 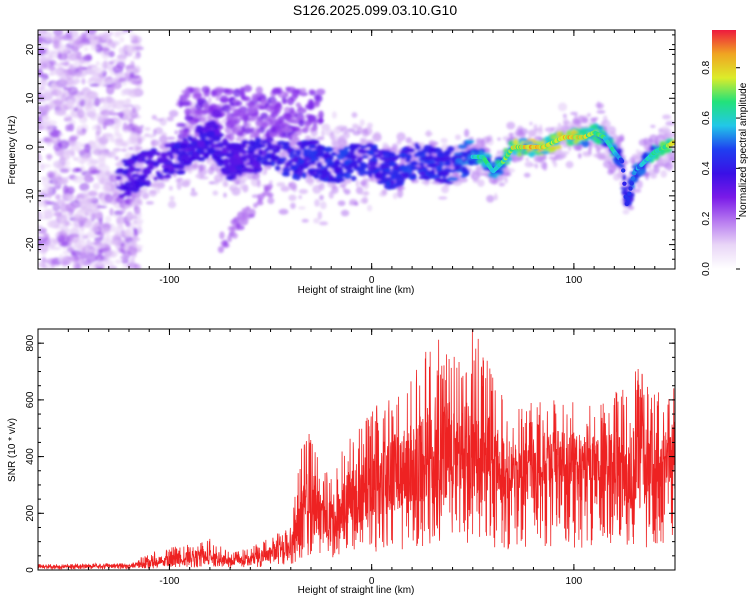 I want to click on y-tick-label: 400, so click(x=30, y=456).